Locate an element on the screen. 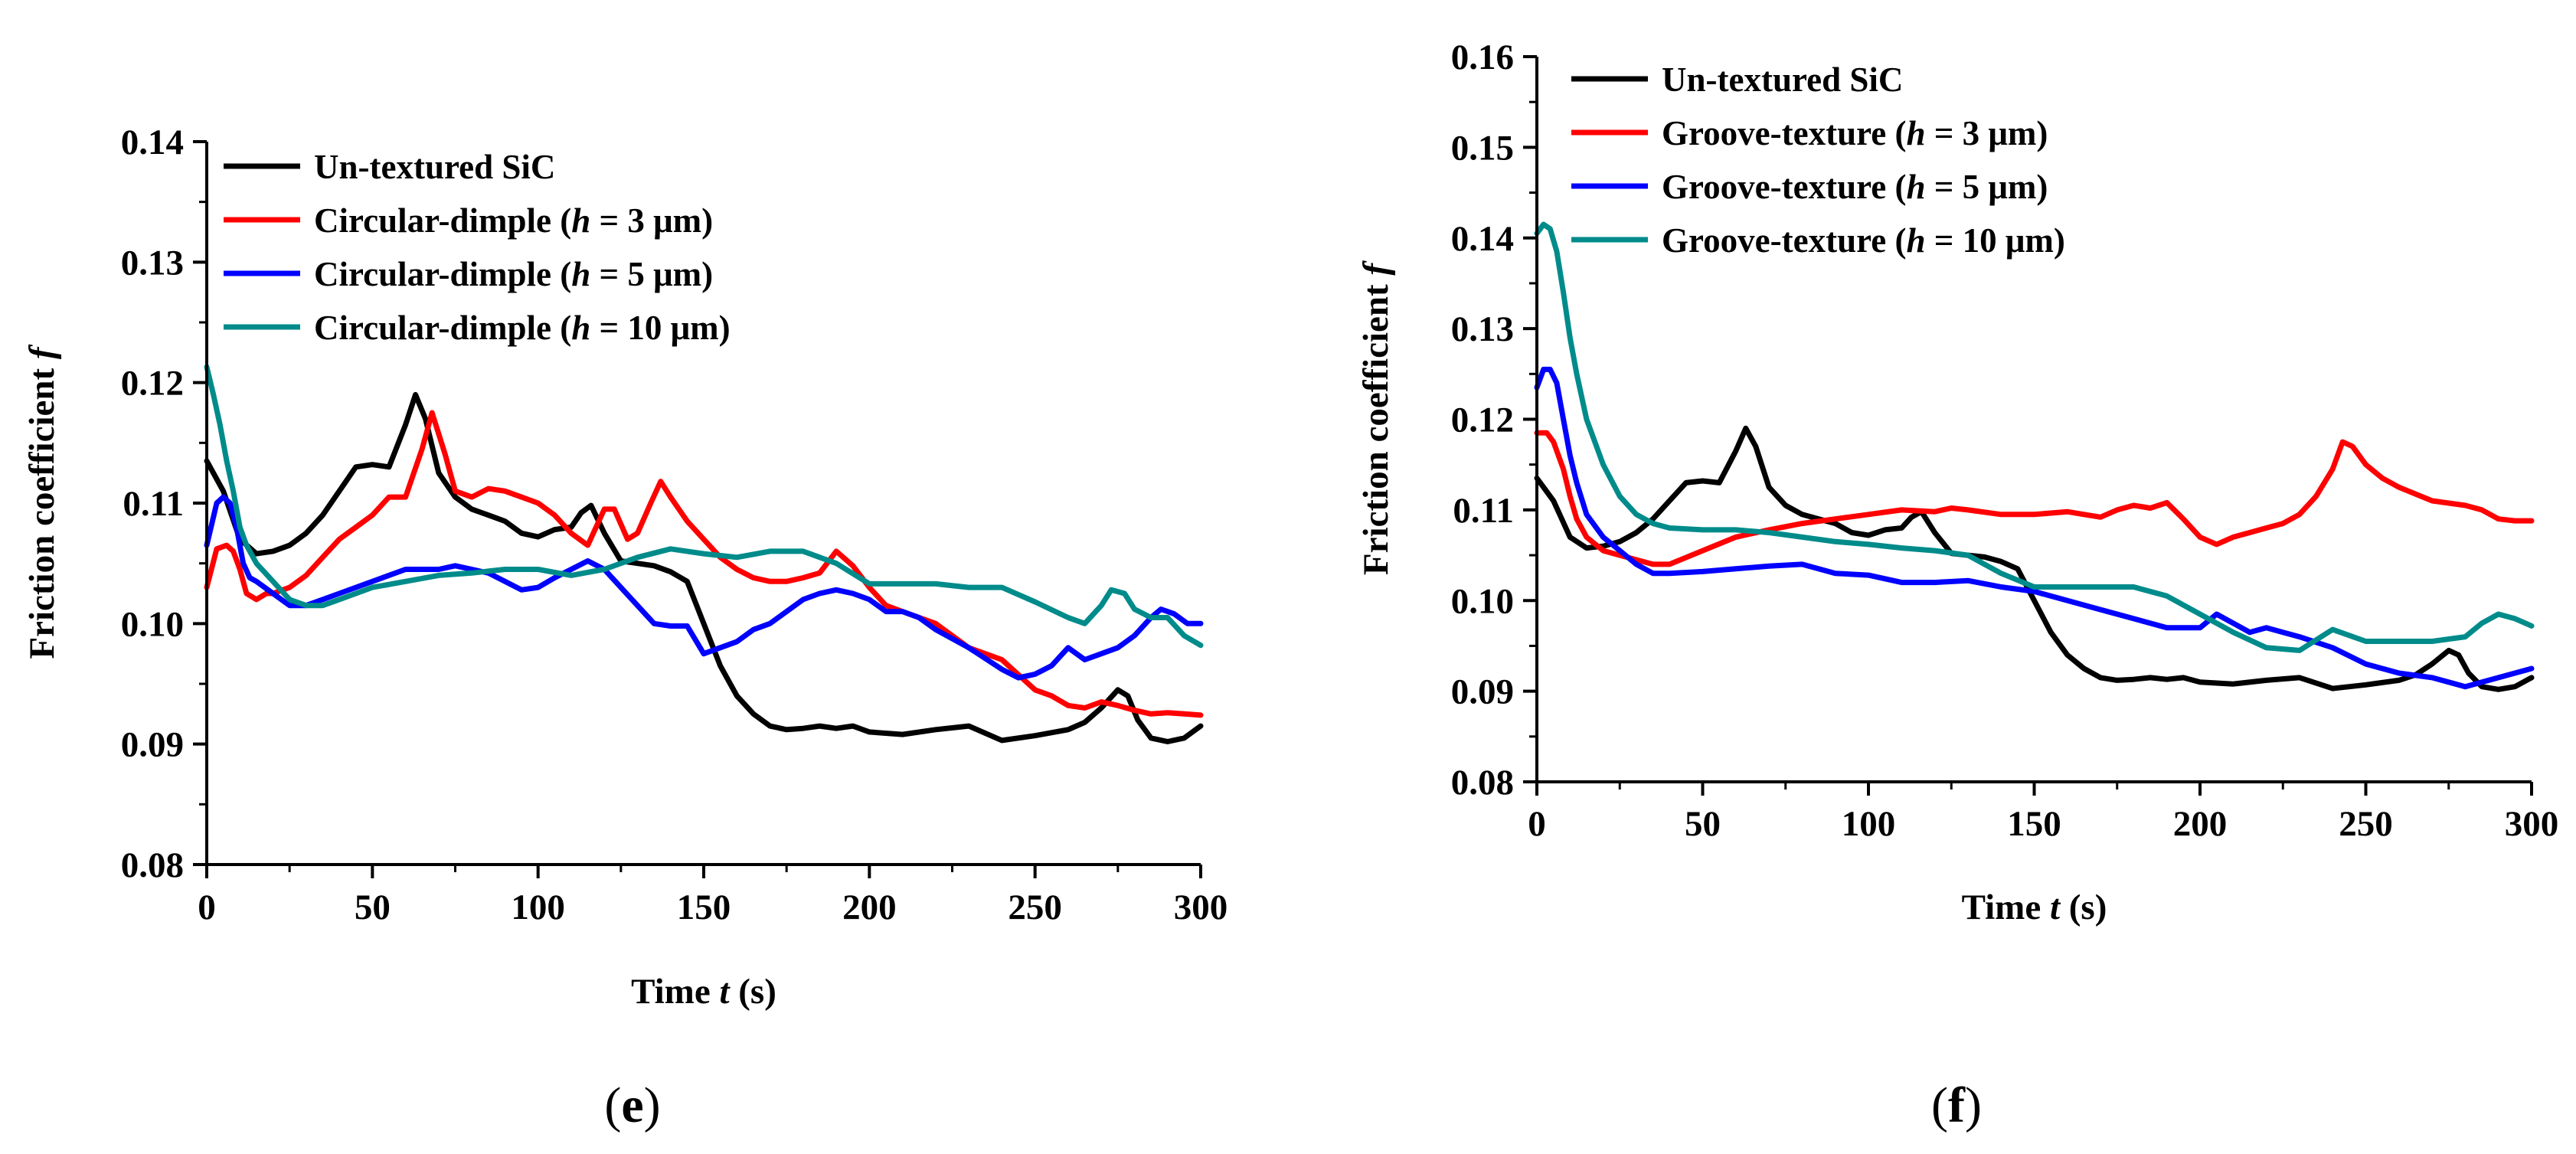 The width and height of the screenshot is (2576, 1154). legend-entry-label: Groove-texture (h = 10 μm) is located at coordinates (1863, 241).